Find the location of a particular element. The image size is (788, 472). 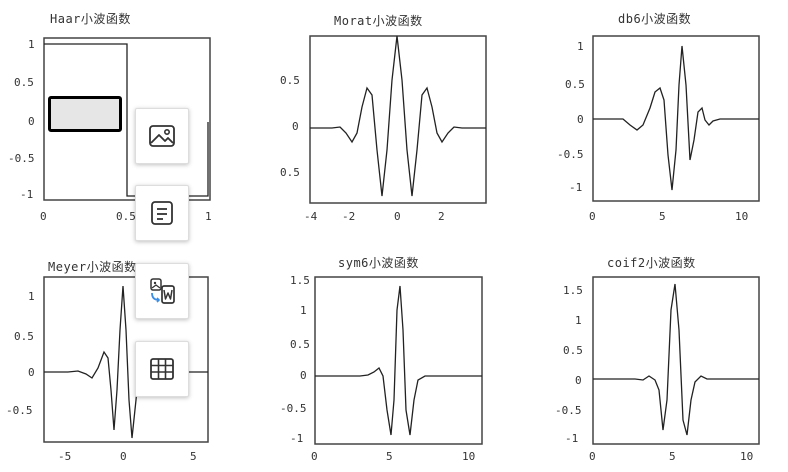

chart-meyer: Meyer小波函数 1 0.5 0 -0.5 -5 0 5 is located at coordinates (120, 361).